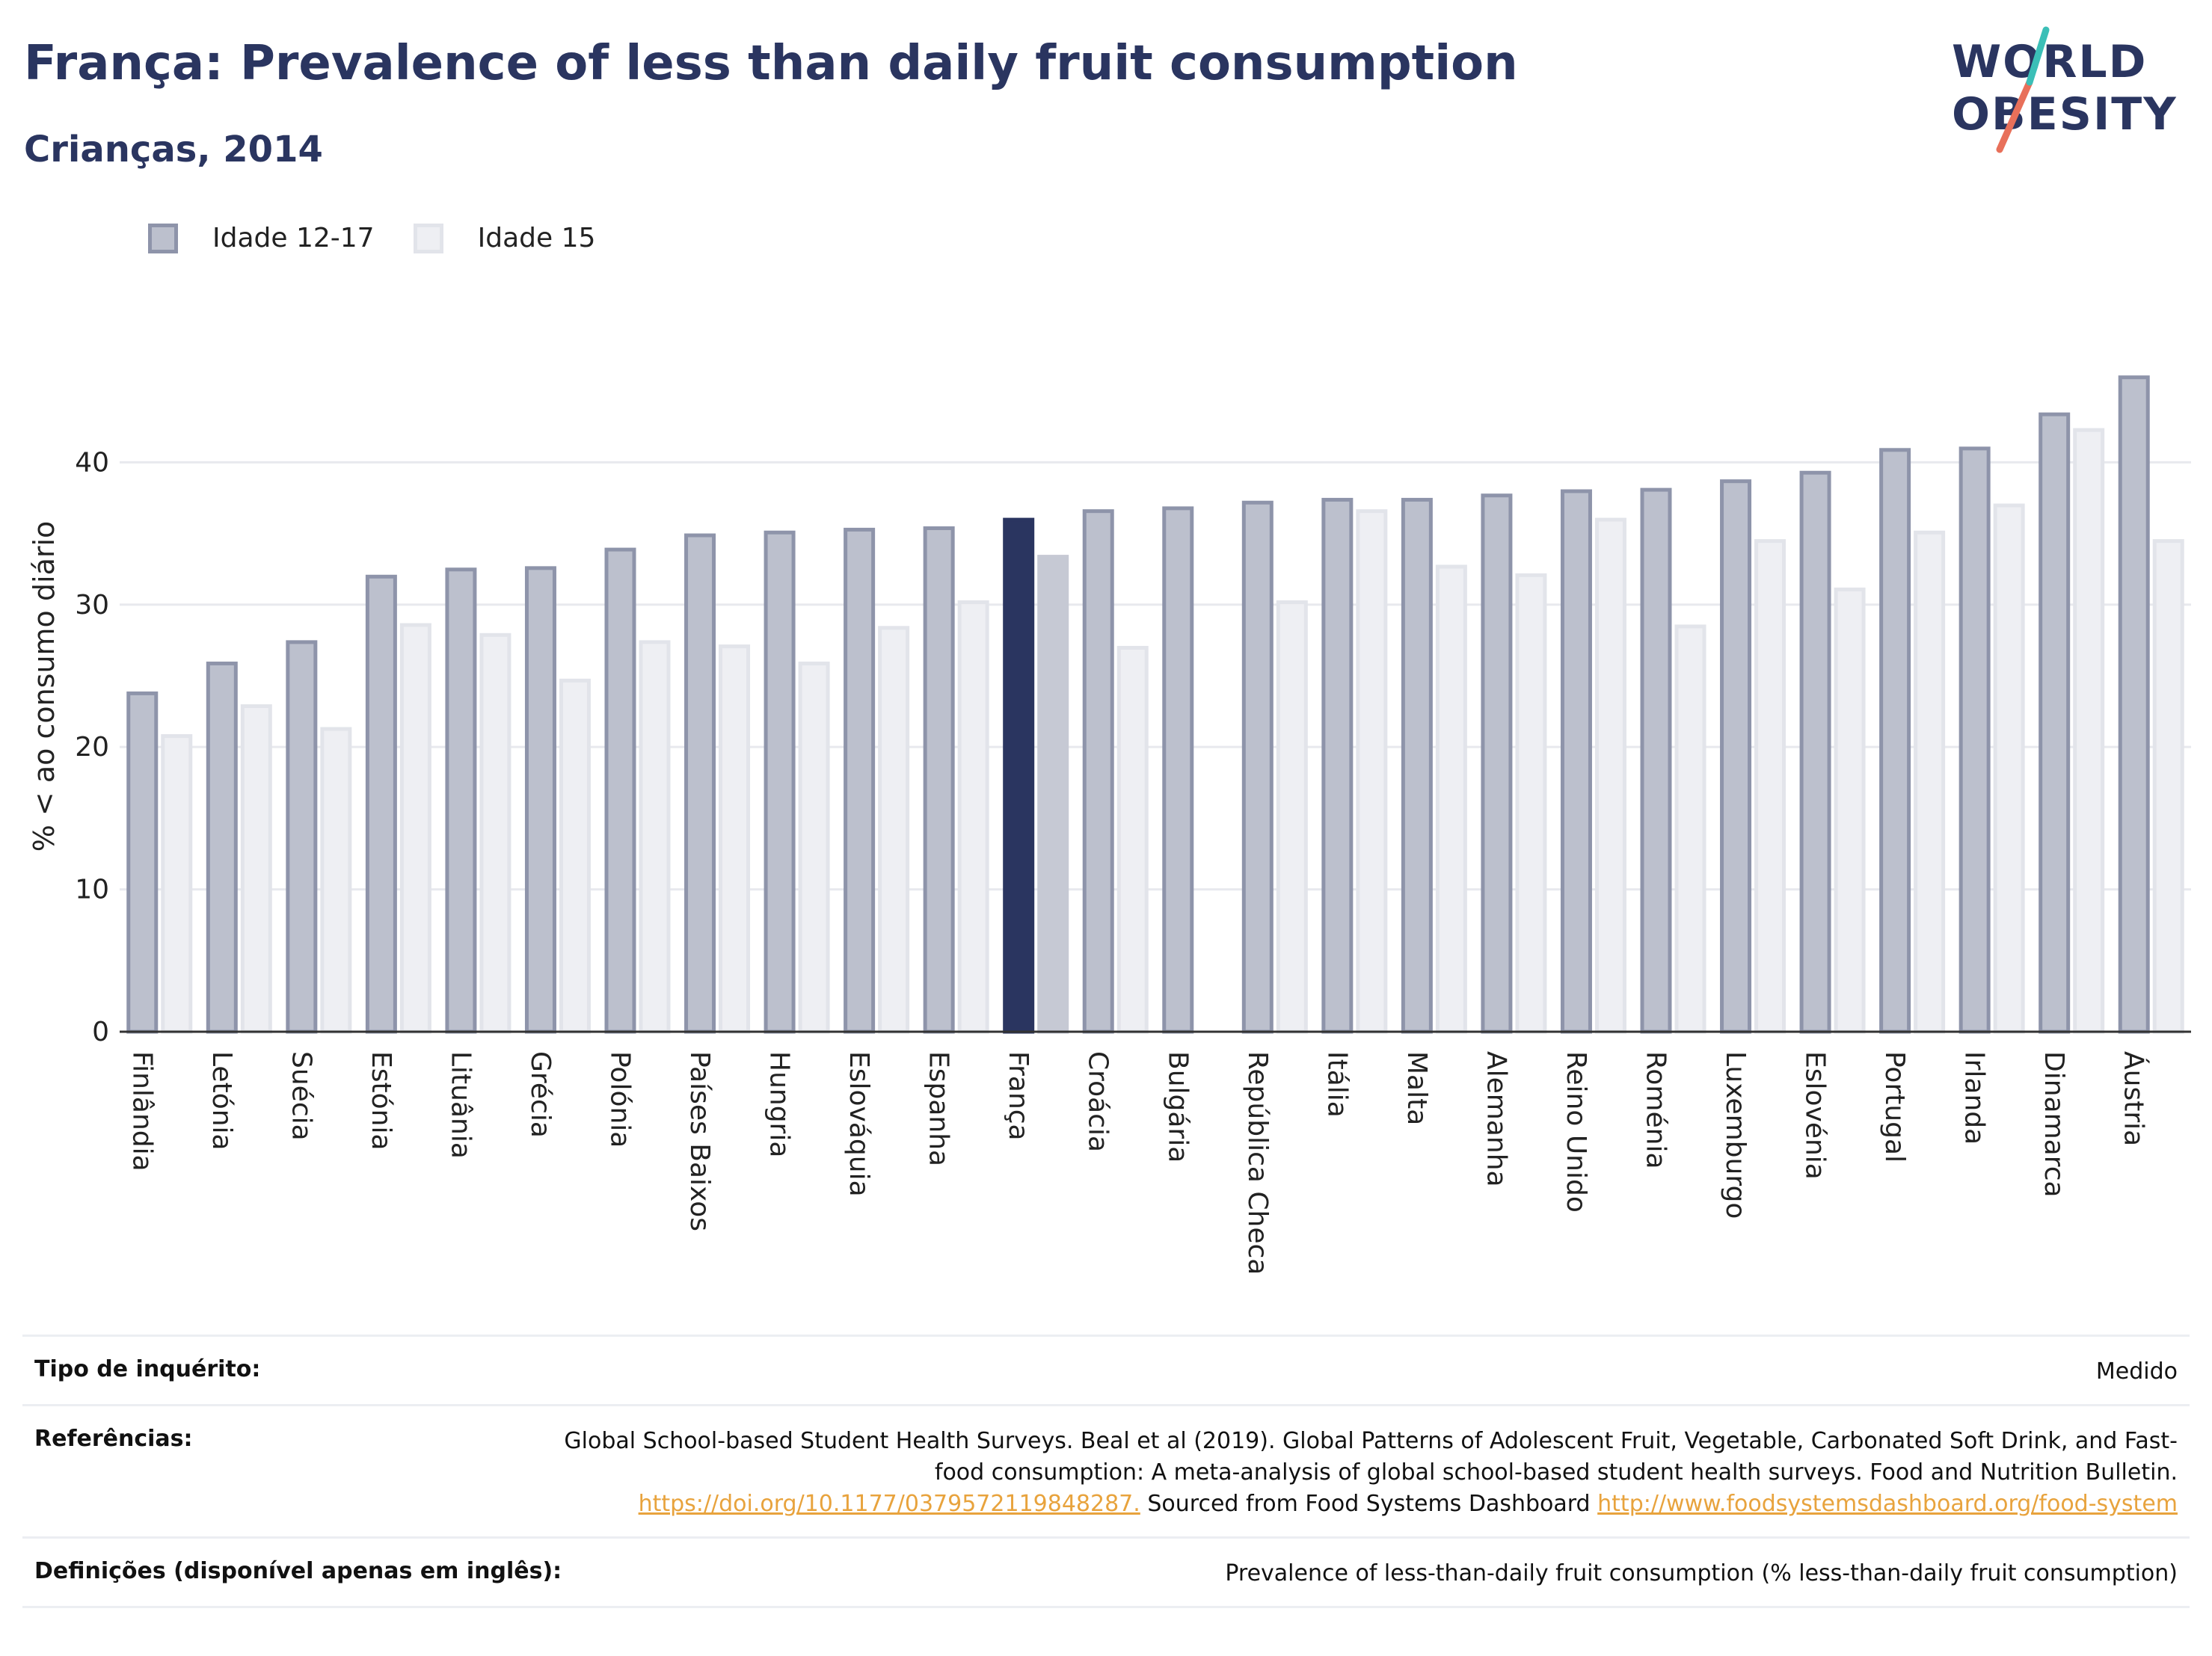  Describe the element at coordinates (147, 1369) in the screenshot. I see `survey-type-label: Tipo de inquérito:` at that location.